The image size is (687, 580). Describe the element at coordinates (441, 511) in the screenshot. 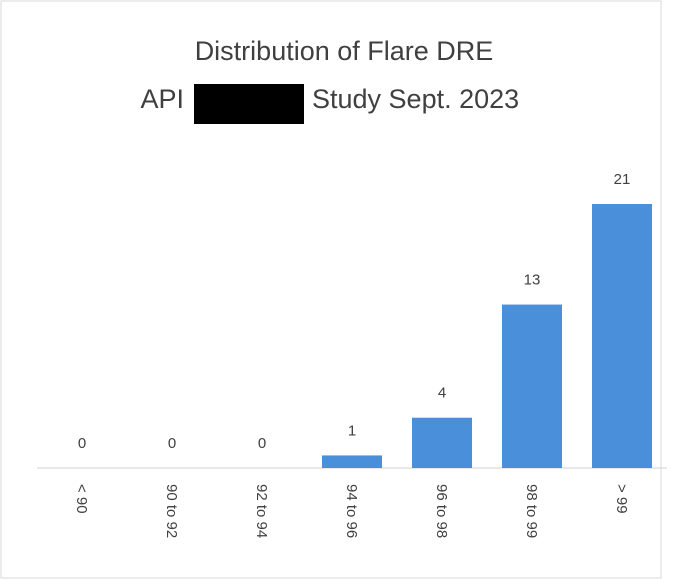

I see `x-tick-label: 96 to 98` at that location.